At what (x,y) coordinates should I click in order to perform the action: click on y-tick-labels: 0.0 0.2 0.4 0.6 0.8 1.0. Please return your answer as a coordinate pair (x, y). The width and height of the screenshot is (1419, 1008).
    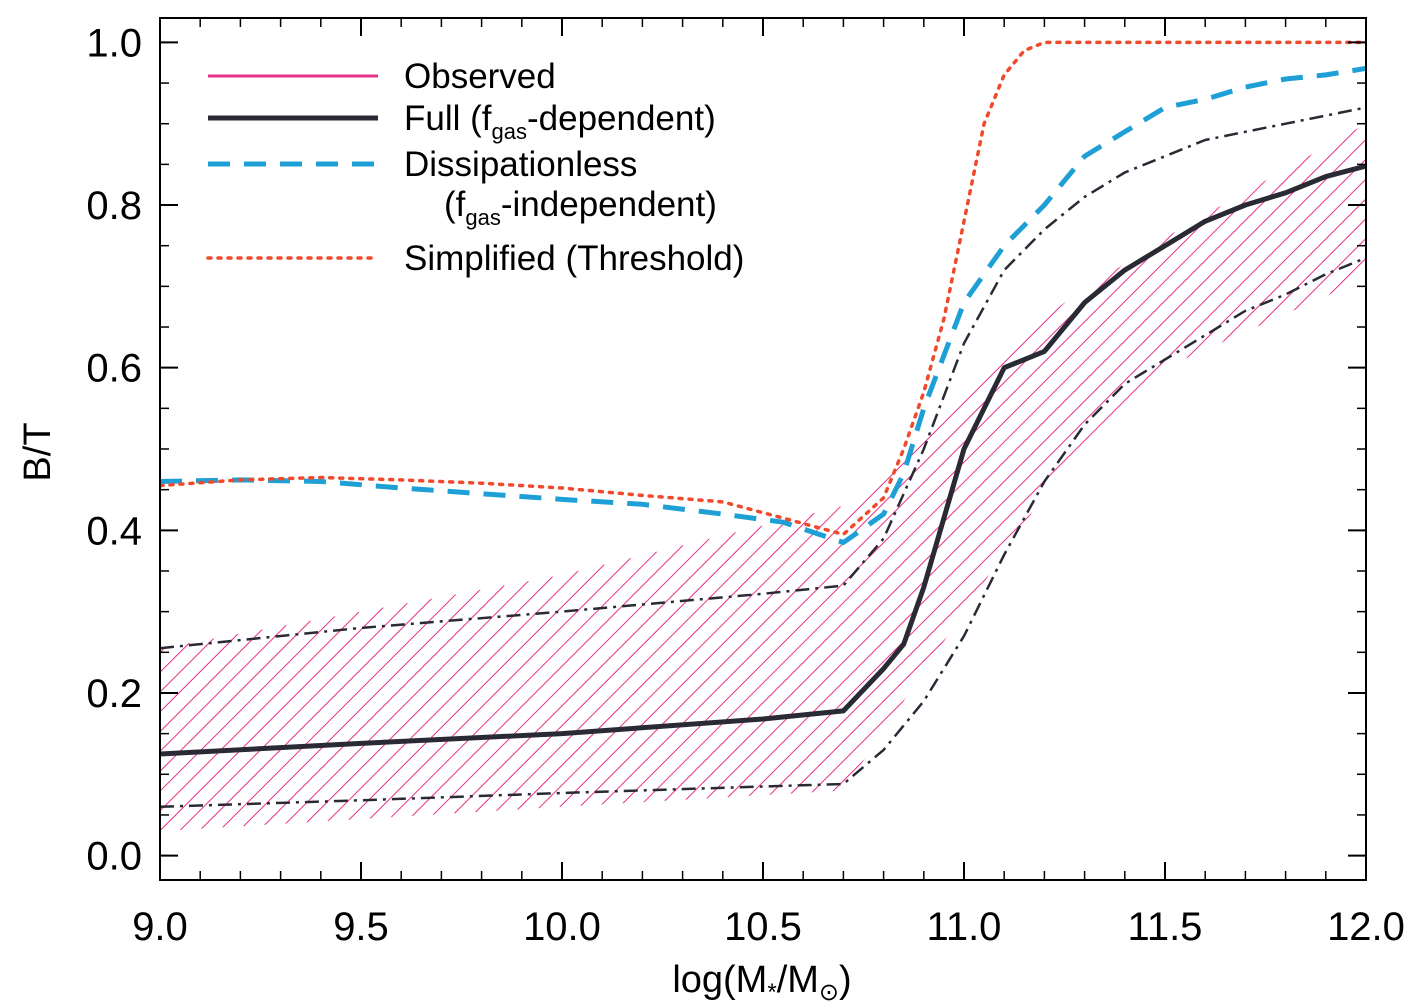
    Looking at the image, I should click on (114, 449).